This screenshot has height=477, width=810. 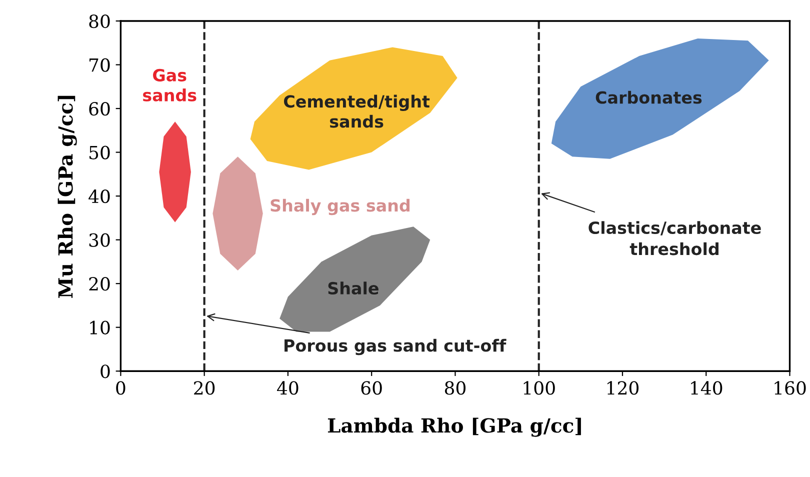 I want to click on y-tick-label: 0, so click(x=105, y=371).